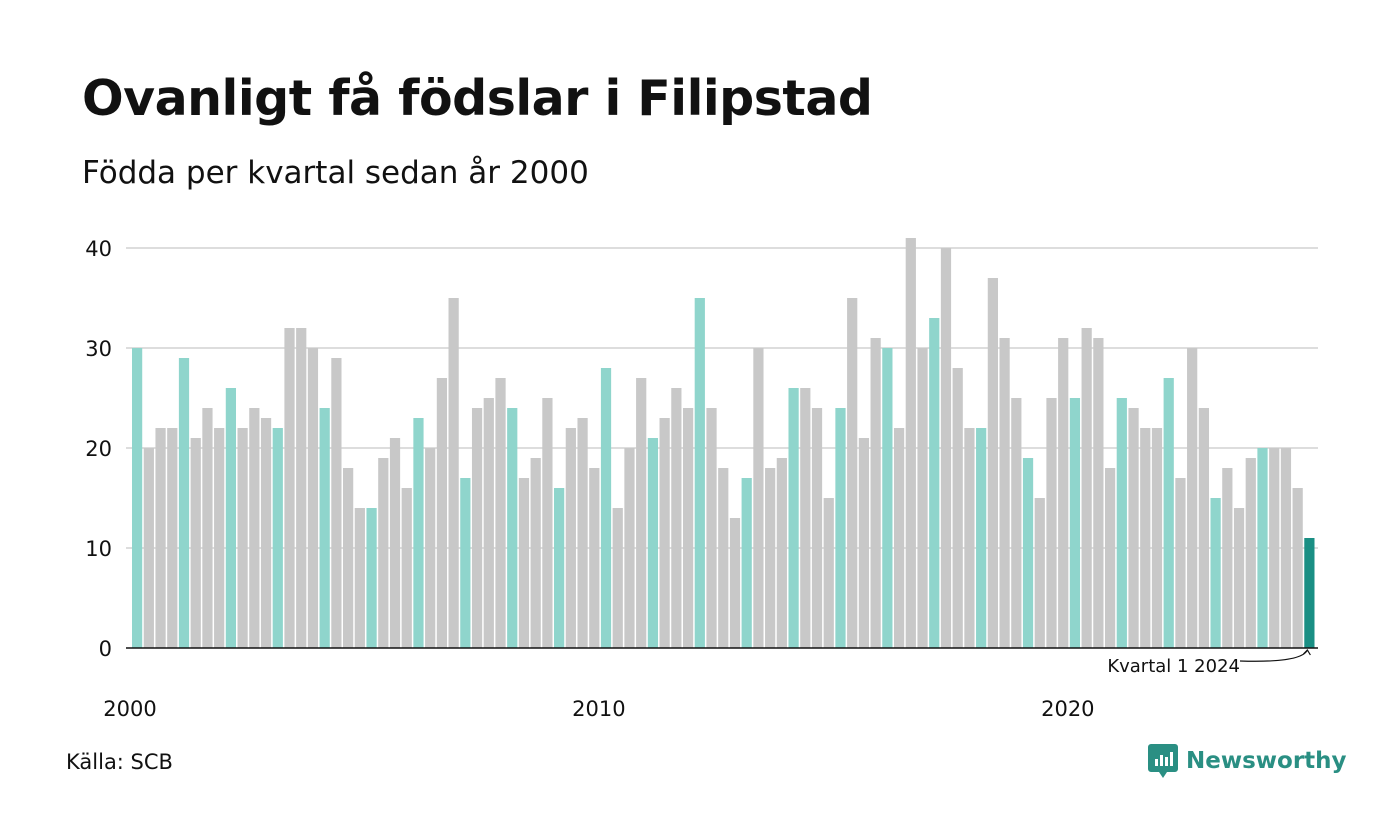 Image resolution: width=1400 pixels, height=840 pixels. Describe the element at coordinates (1306, 652) in the screenshot. I see `annotation-arrowhead` at that location.